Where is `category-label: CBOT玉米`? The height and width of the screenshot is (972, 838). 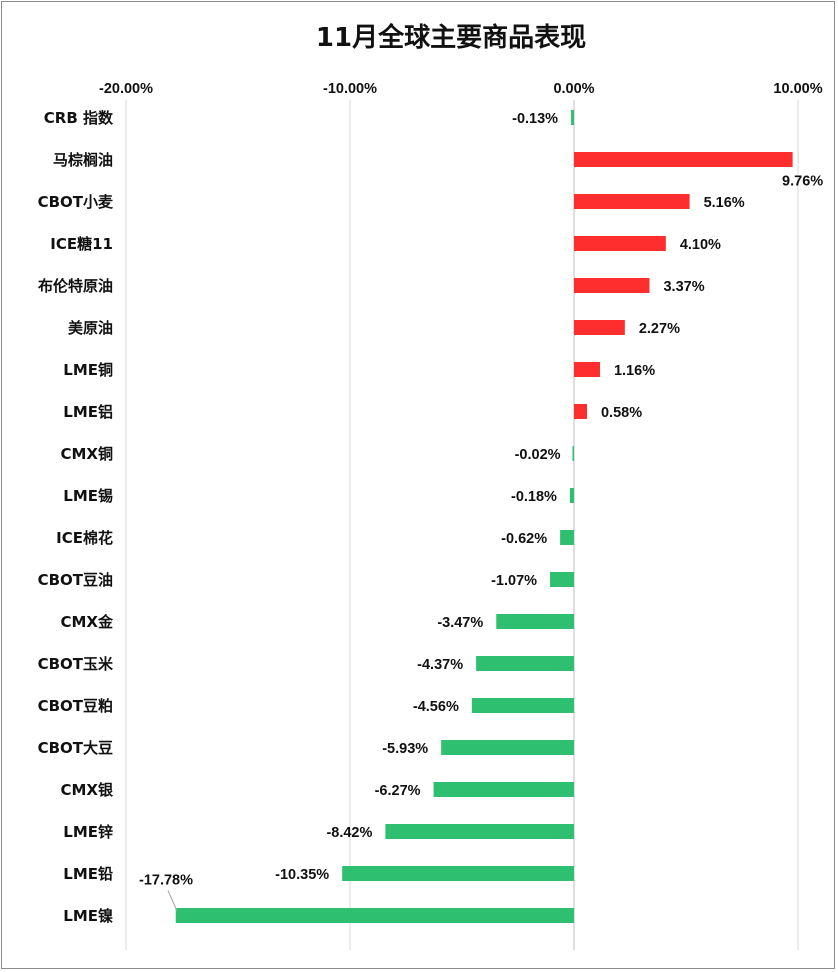
category-label: CBOT玉米 is located at coordinates (76, 664).